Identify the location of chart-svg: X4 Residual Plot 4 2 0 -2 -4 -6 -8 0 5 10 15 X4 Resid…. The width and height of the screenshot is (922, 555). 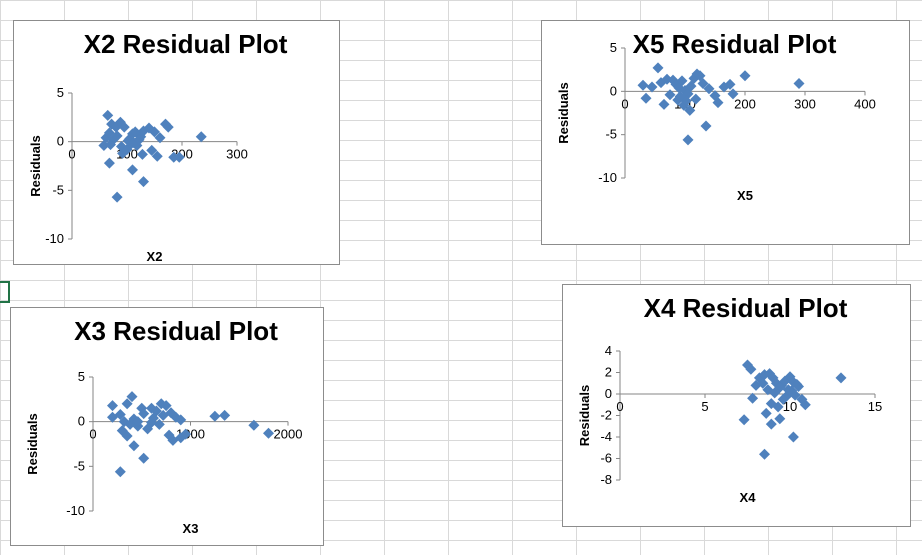
(729, 399).